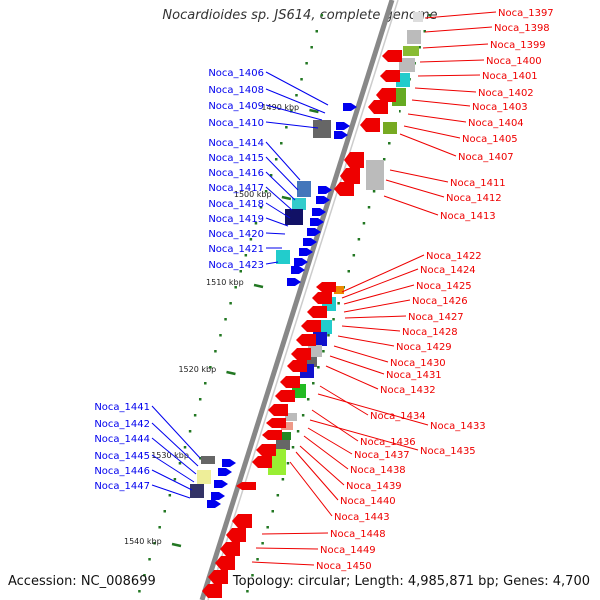  Describe the element at coordinates (143, 541) in the screenshot. I see `kbp-tick-label: 1540 kbp` at that location.